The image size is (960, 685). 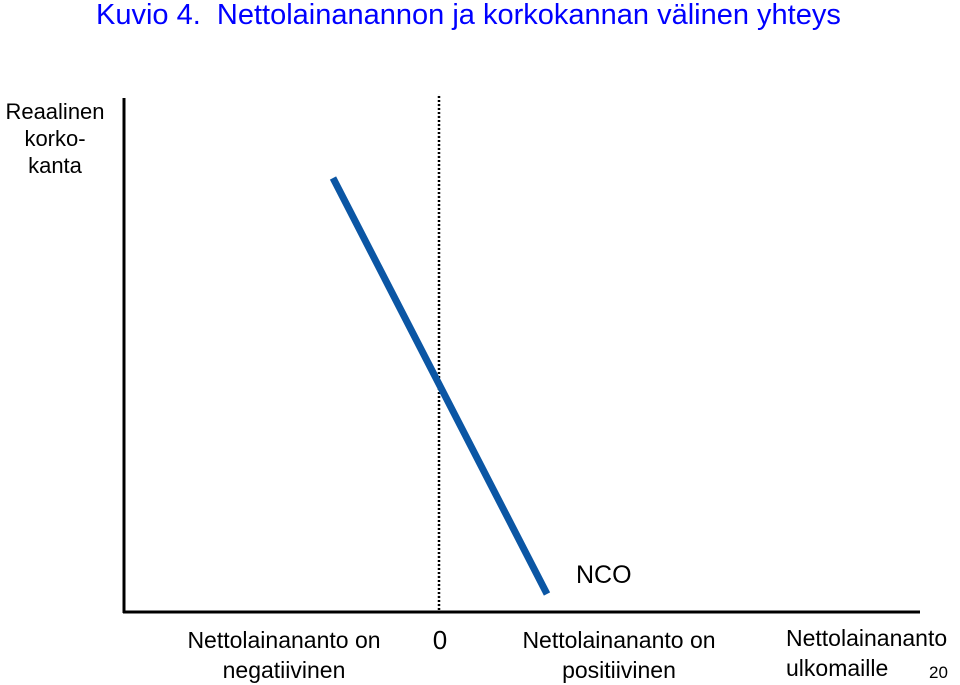 I want to click on x-axis-label: Nettolainananto ulkomaille, so click(x=873, y=653).